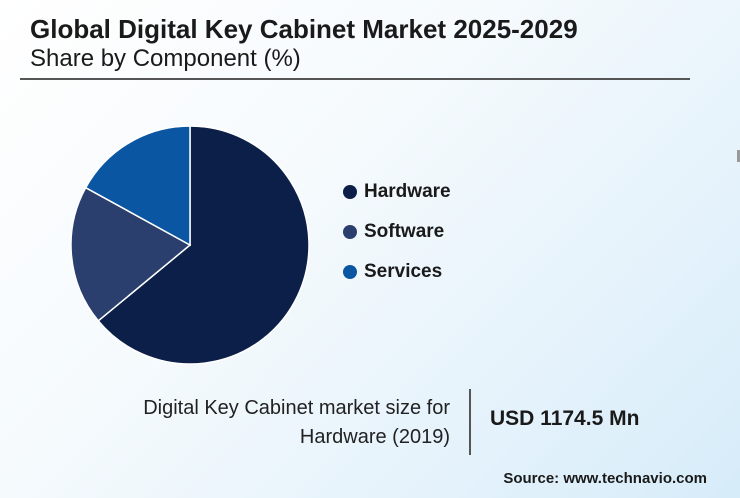  Describe the element at coordinates (470, 422) in the screenshot. I see `footer-divider` at that location.